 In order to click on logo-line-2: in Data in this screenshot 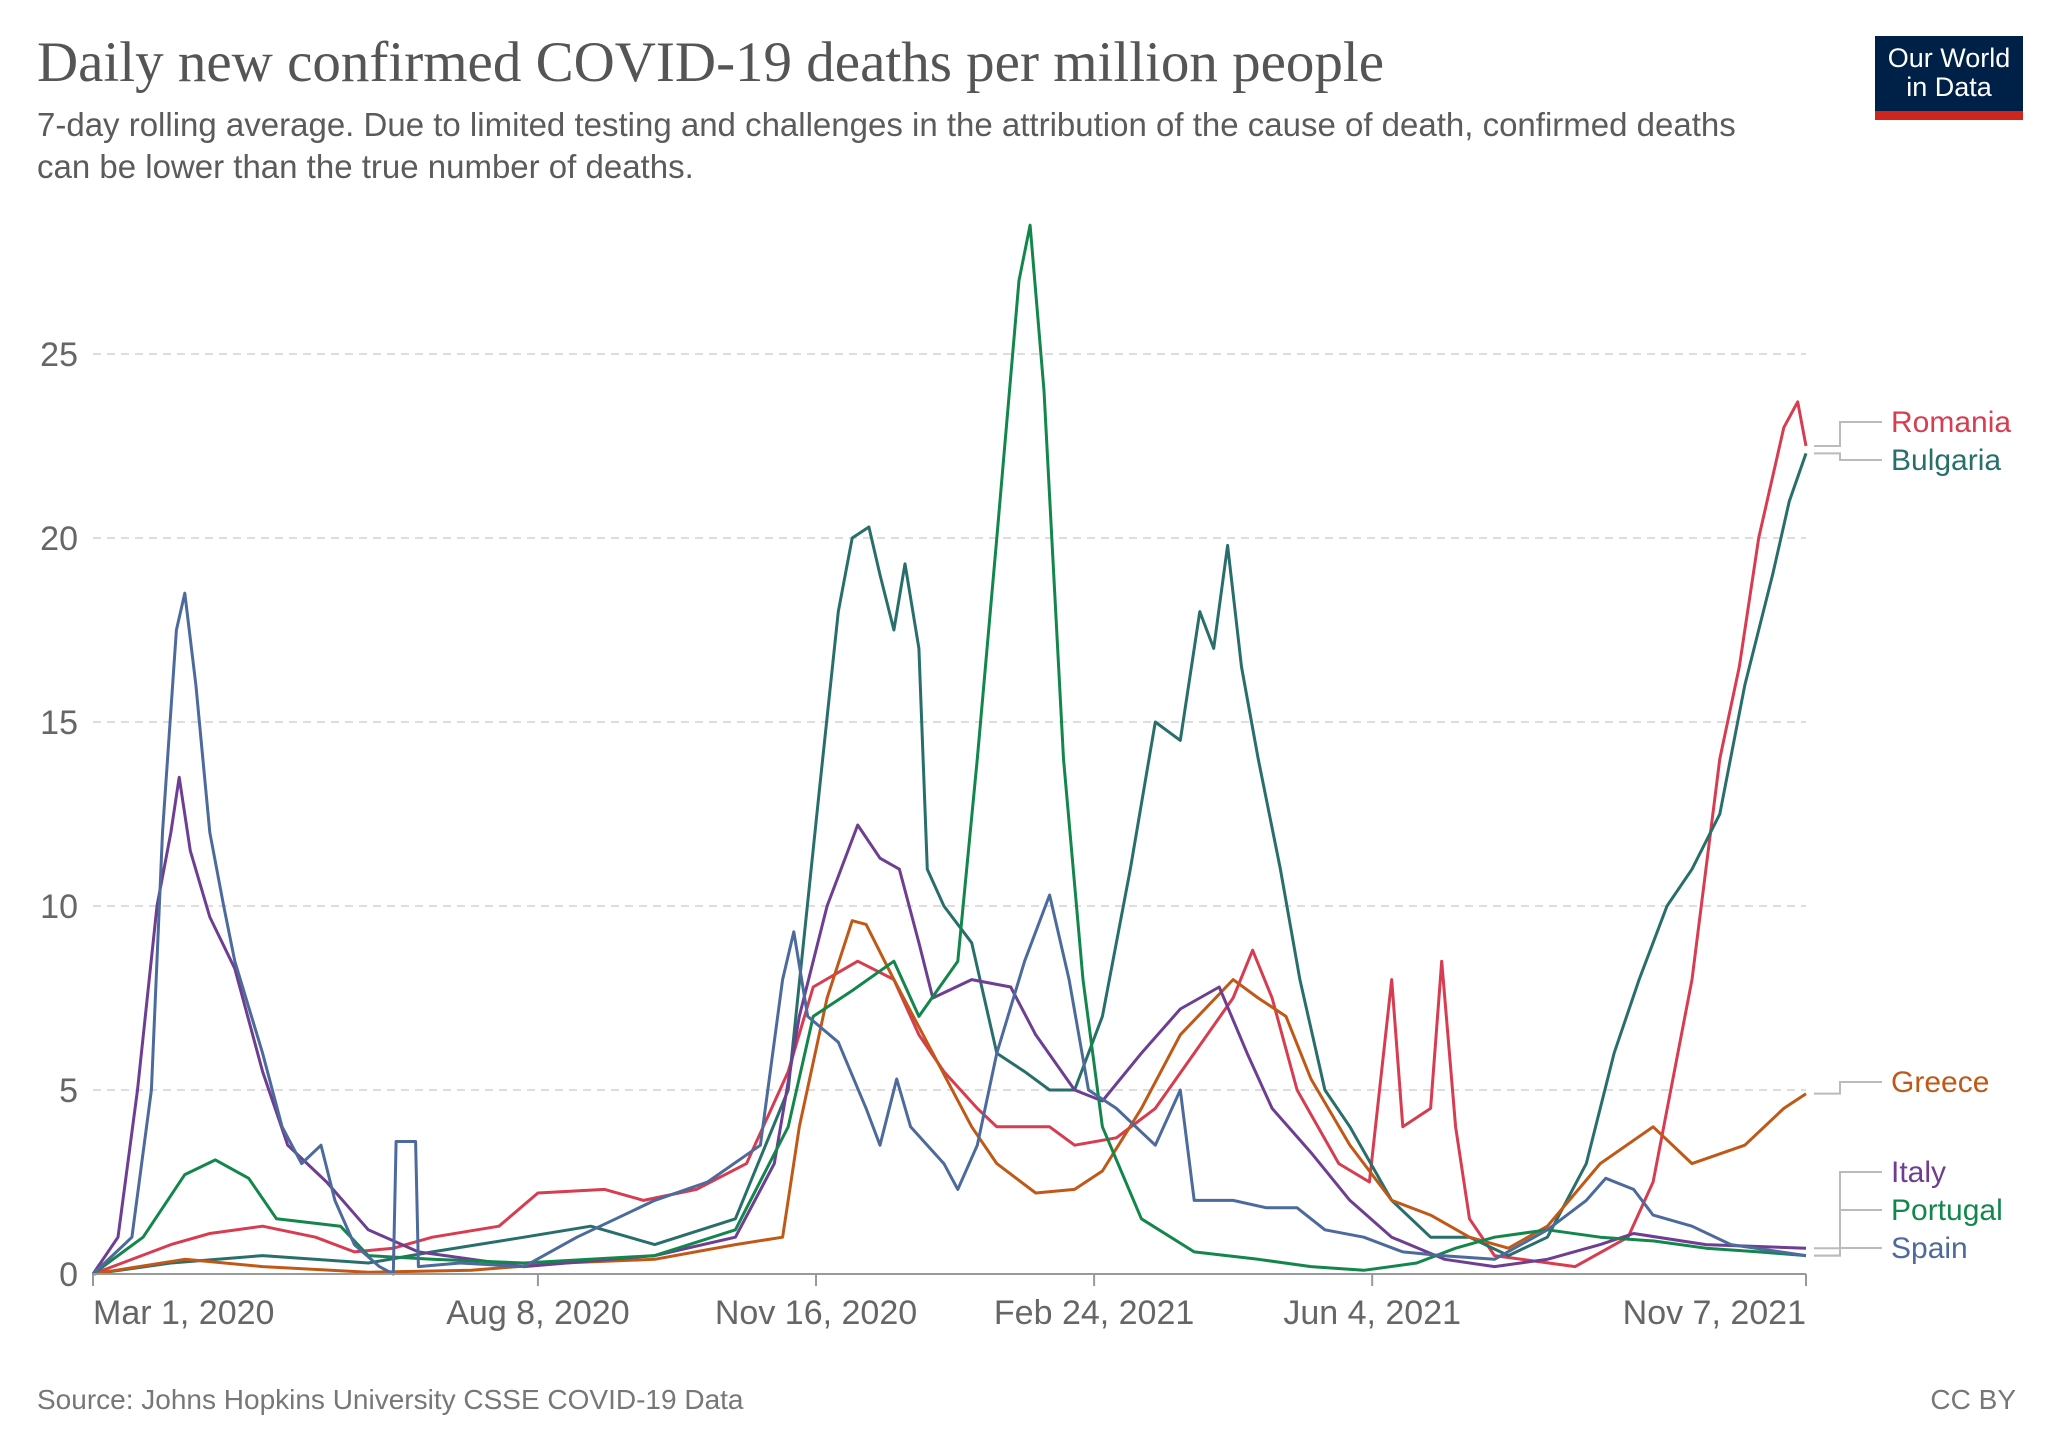, I will do `click(1949, 87)`.